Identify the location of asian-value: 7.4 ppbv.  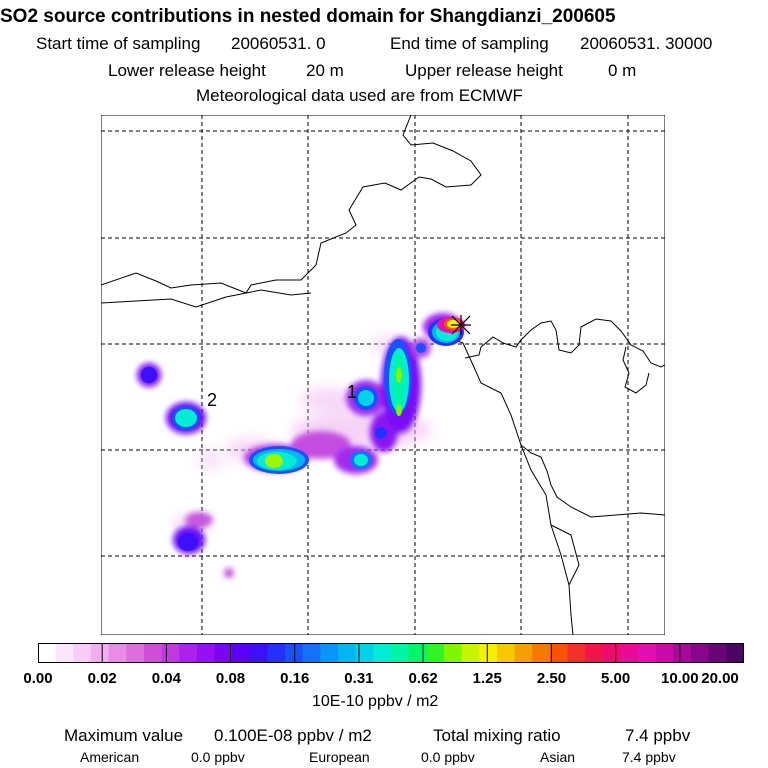
(649, 757).